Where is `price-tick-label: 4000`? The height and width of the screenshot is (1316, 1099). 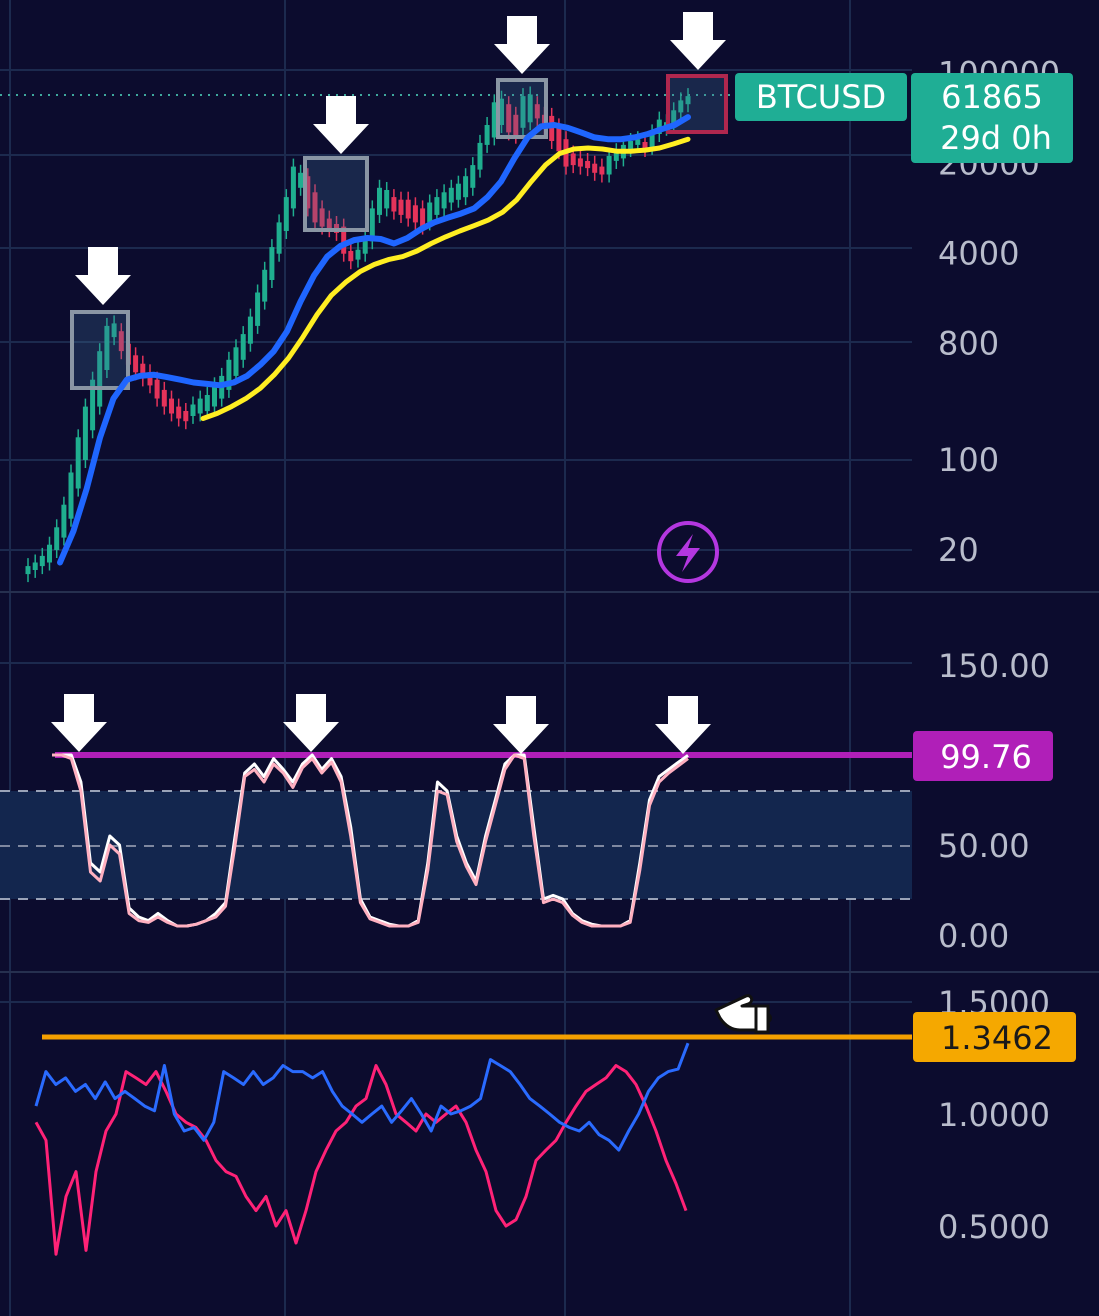
price-tick-label: 4000 is located at coordinates (978, 254).